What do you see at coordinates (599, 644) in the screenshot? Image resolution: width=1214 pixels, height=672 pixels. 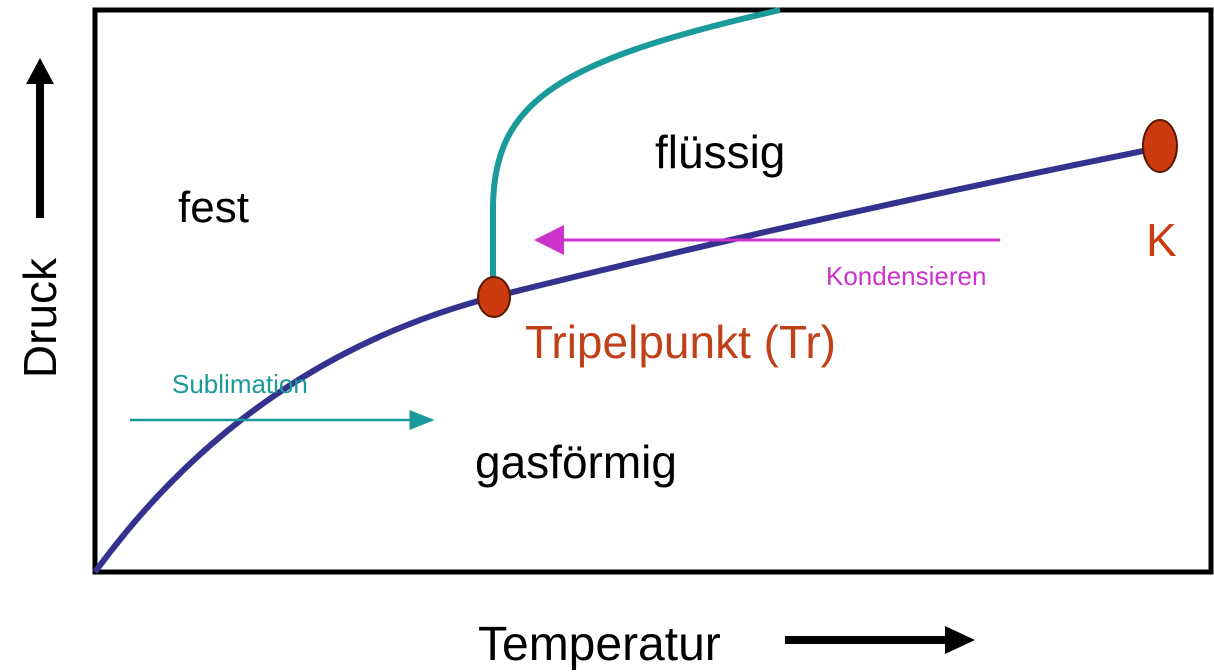 I see `x-axis-label: Temperatur` at bounding box center [599, 644].